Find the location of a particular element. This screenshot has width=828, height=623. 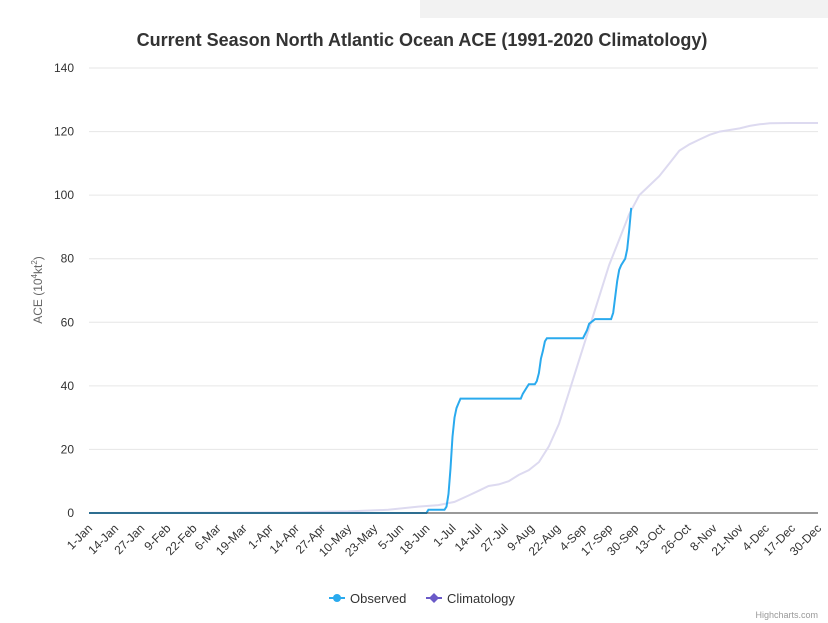

y-tick-label: 100 is located at coordinates (64, 195).